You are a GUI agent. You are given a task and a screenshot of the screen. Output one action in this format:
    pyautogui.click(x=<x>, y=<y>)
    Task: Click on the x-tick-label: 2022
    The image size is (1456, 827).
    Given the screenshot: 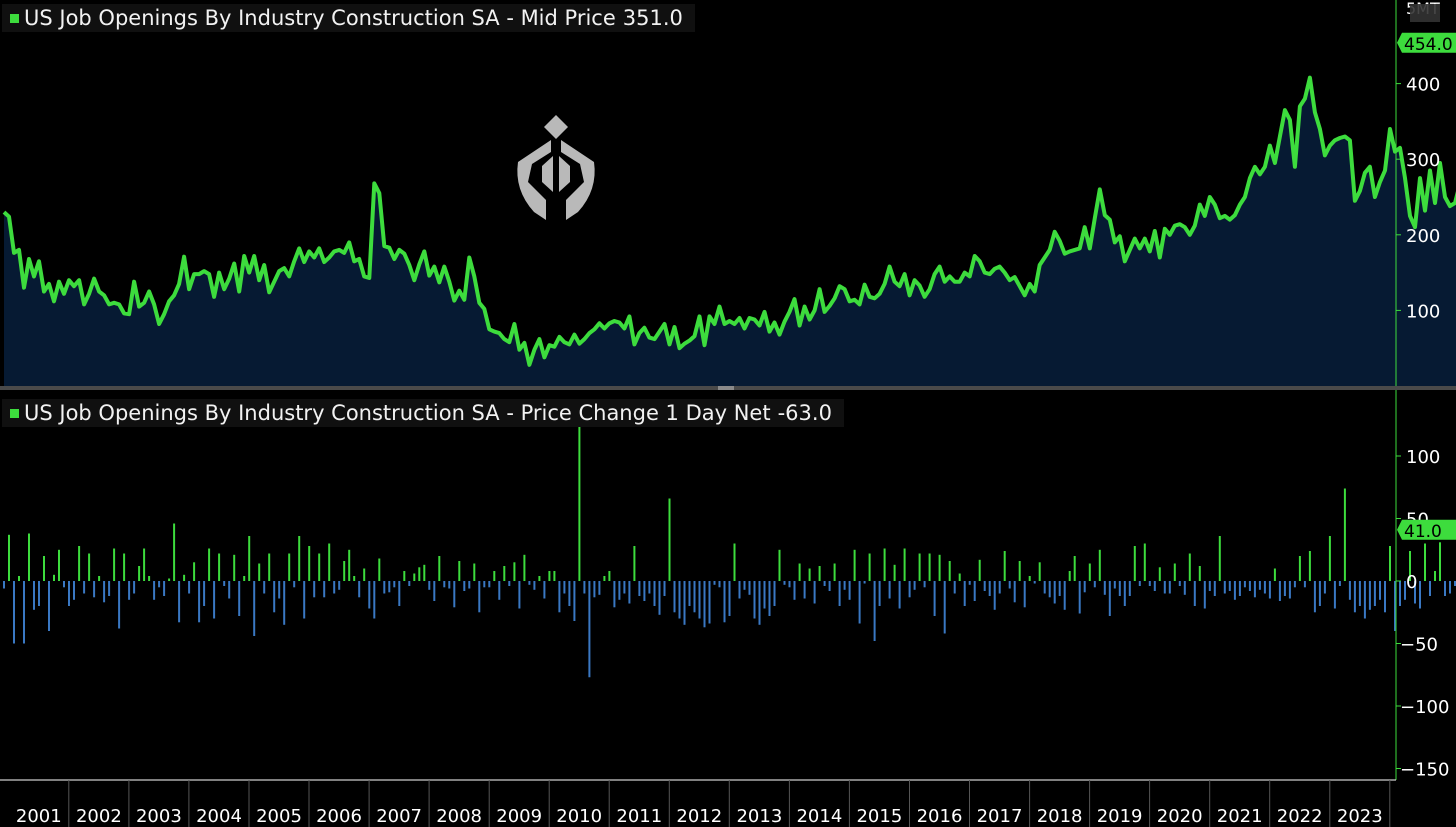 What is the action you would take?
    pyautogui.click(x=1300, y=816)
    